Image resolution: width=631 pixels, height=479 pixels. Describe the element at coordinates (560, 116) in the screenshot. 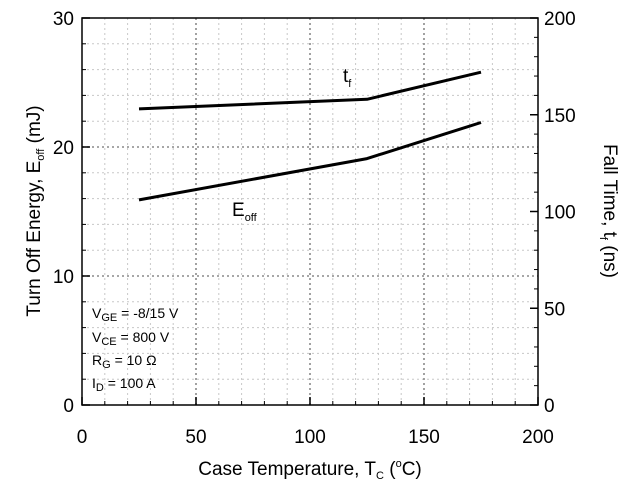

I see `y-right-tick-label: 150` at that location.